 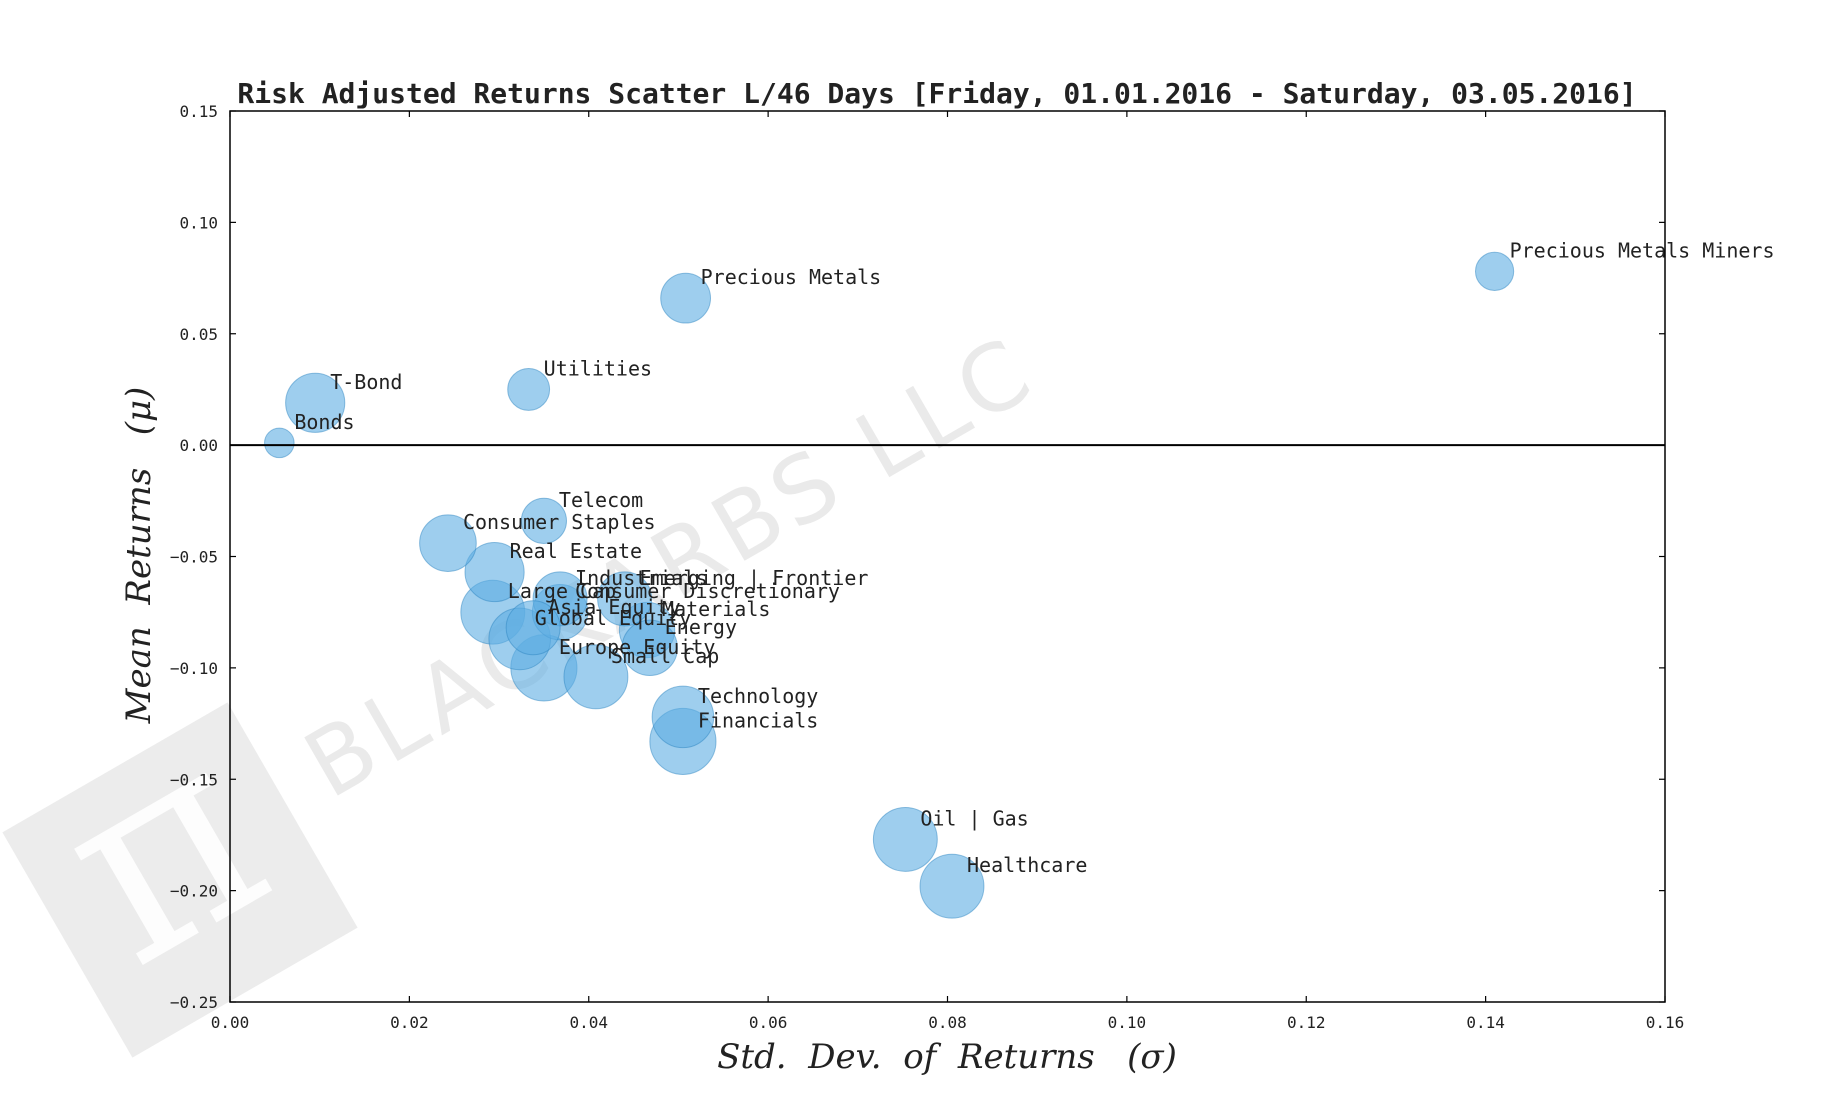 I want to click on x-tick-label: 0.00, so click(x=230, y=1022).